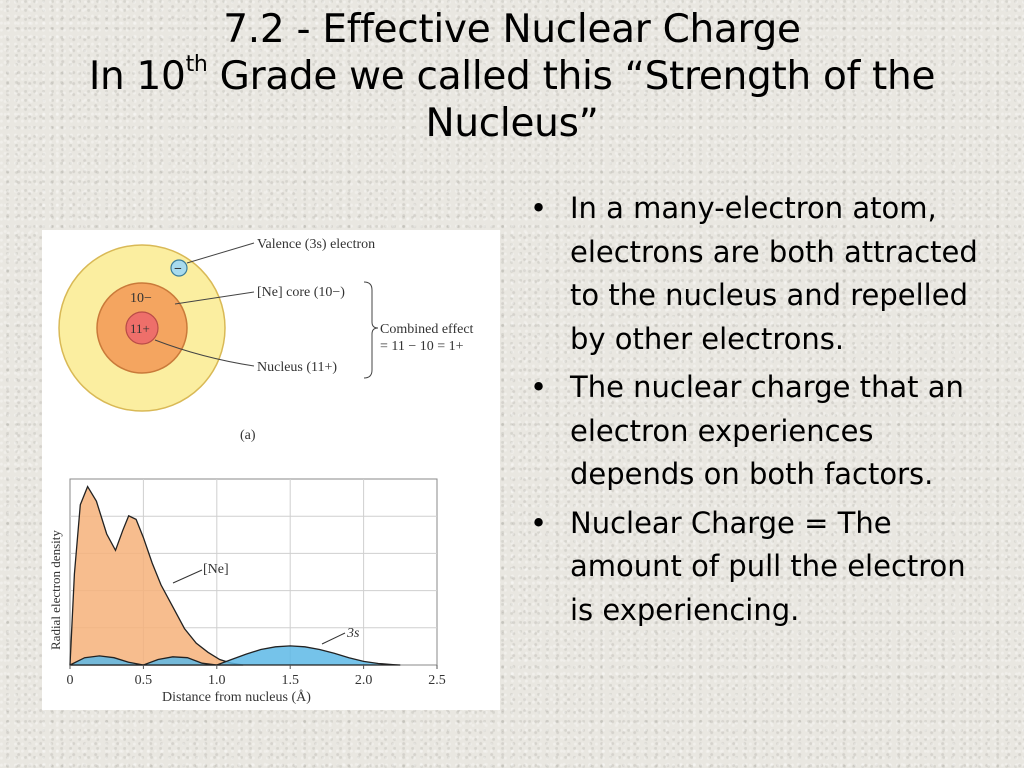  Describe the element at coordinates (427, 329) in the screenshot. I see `combined-effect-line-1: Combined effect` at that location.